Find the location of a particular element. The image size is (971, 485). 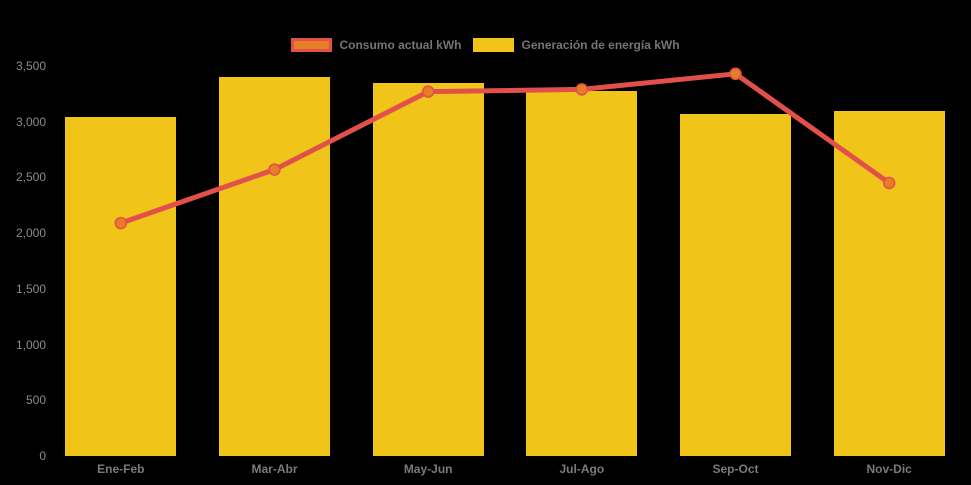

x-axis-label-jul-ago: Jul-Ago is located at coordinates (582, 469).